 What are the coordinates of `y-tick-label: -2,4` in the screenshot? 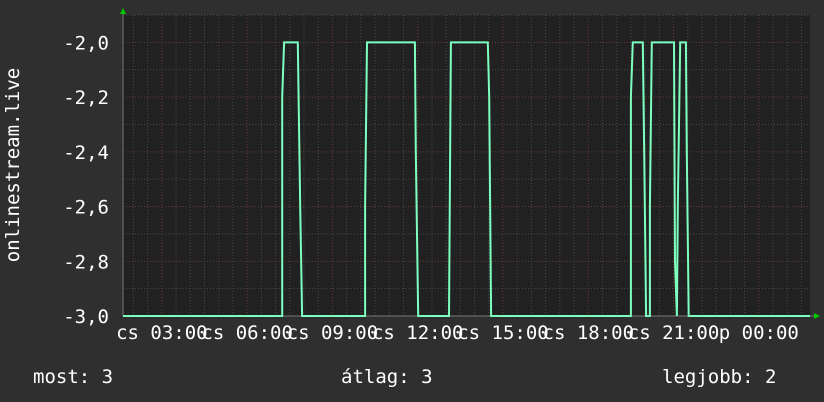 It's located at (86, 153).